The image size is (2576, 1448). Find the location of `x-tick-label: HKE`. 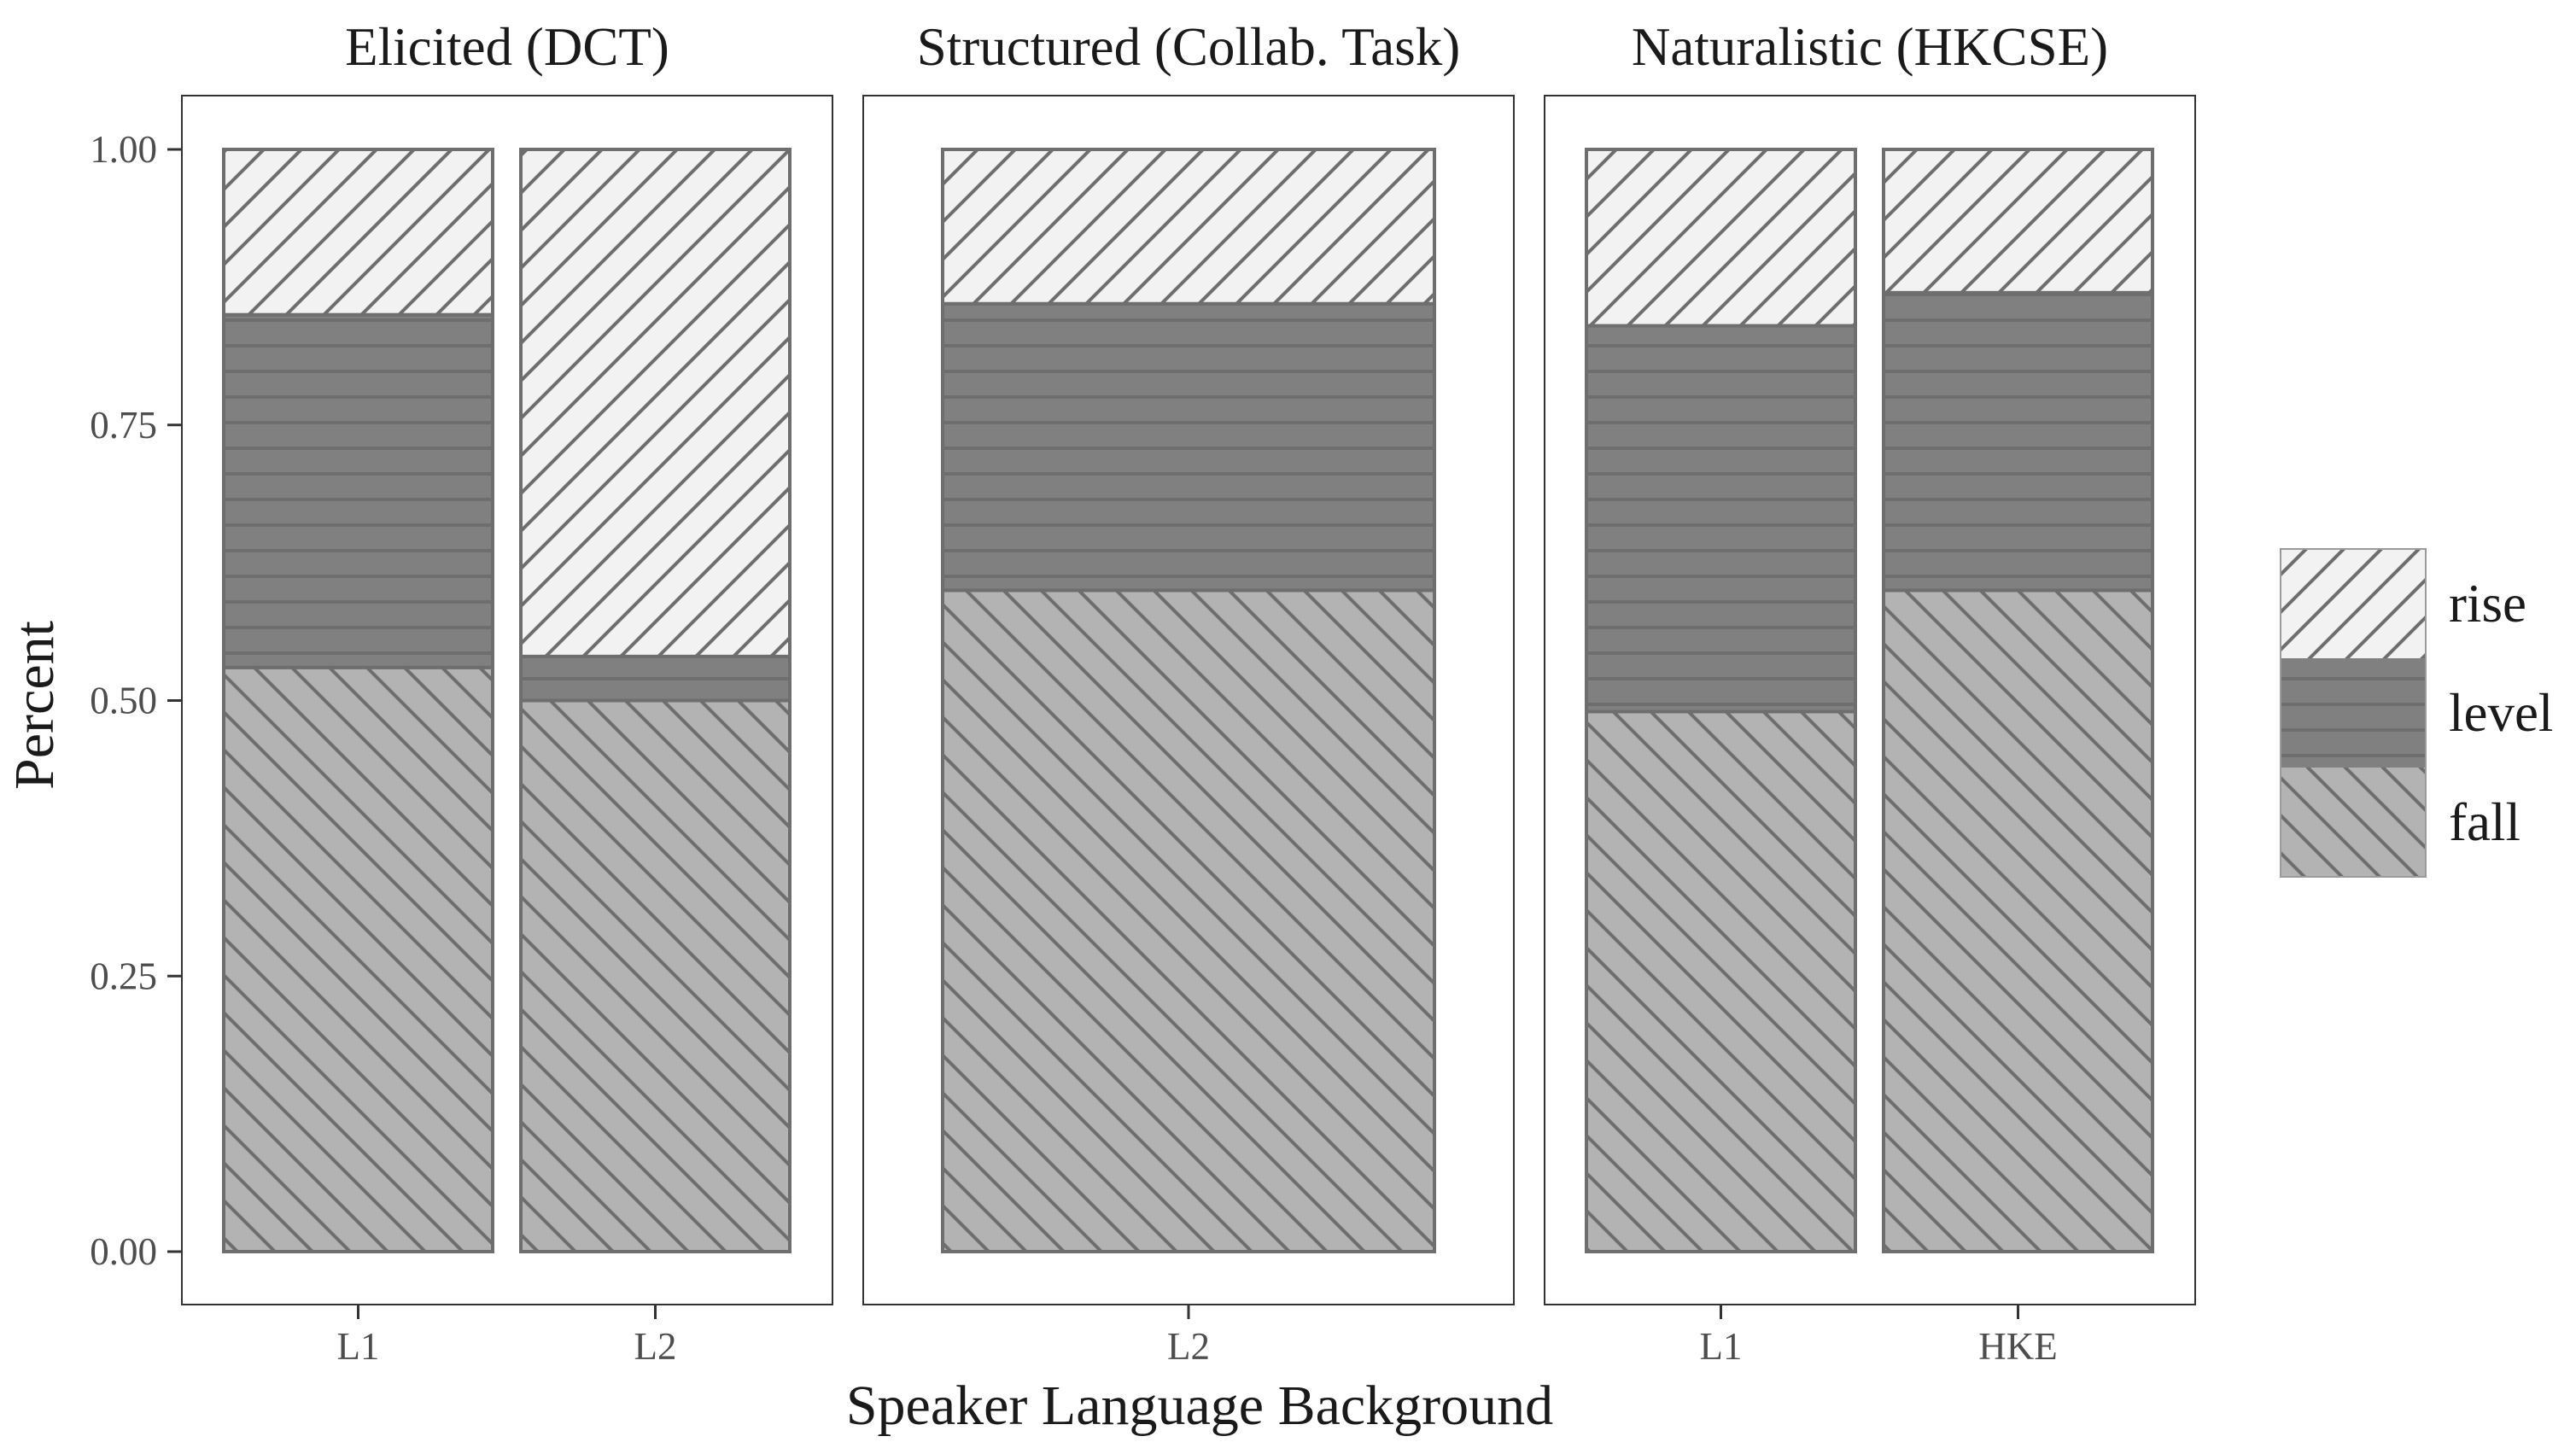

x-tick-label: HKE is located at coordinates (2017, 1346).